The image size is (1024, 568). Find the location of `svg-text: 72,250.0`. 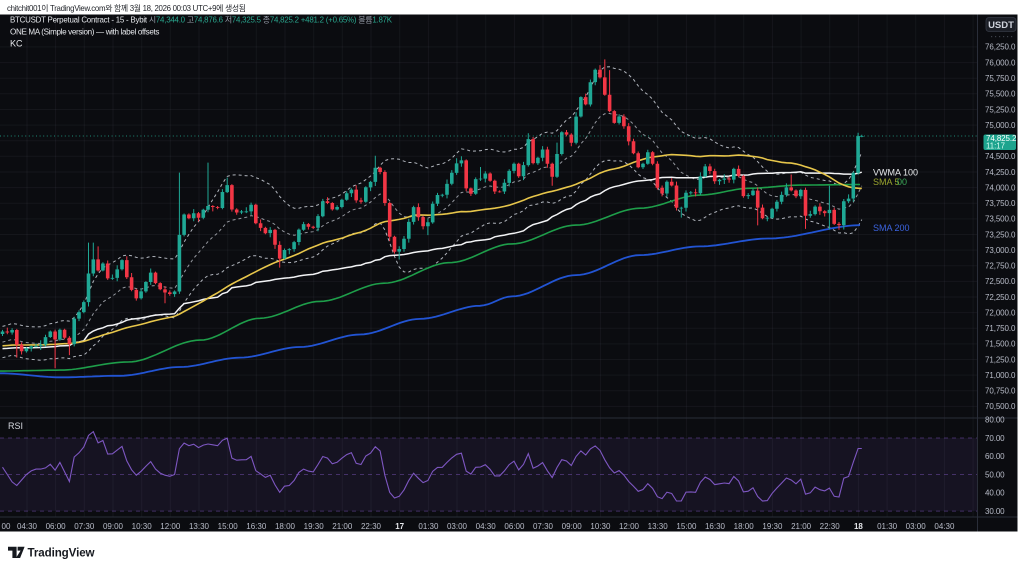

svg-text: 72,250.0 is located at coordinates (1000, 297).